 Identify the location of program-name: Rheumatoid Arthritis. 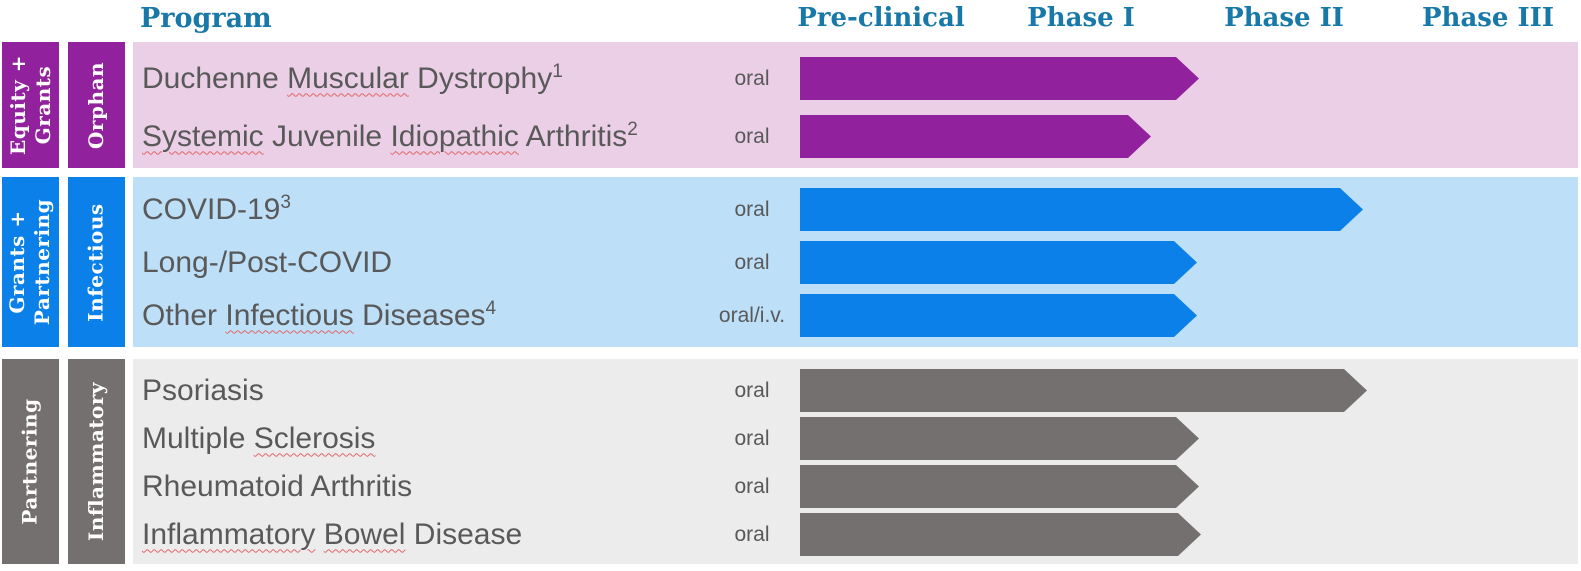
(277, 487).